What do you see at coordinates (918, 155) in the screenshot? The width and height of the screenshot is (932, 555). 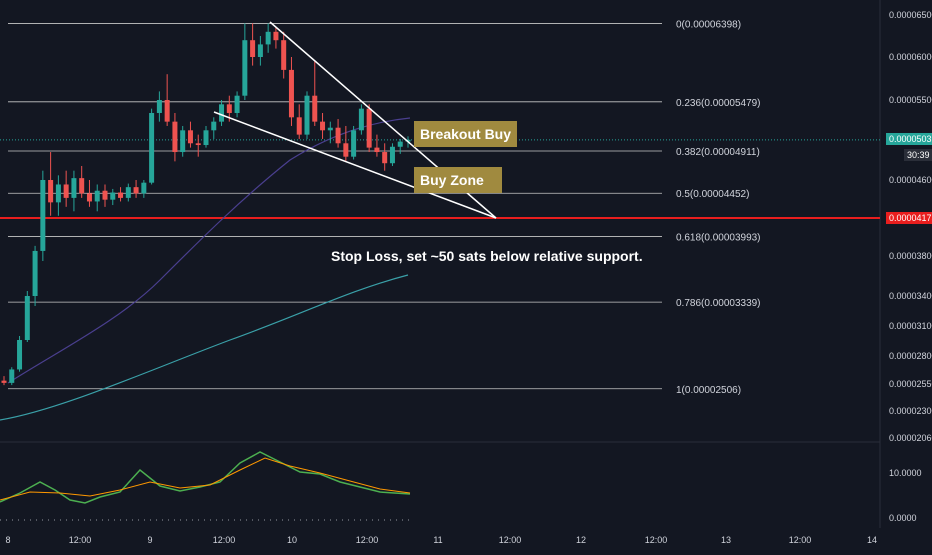 I see `countdown-tag: 30:39` at bounding box center [918, 155].